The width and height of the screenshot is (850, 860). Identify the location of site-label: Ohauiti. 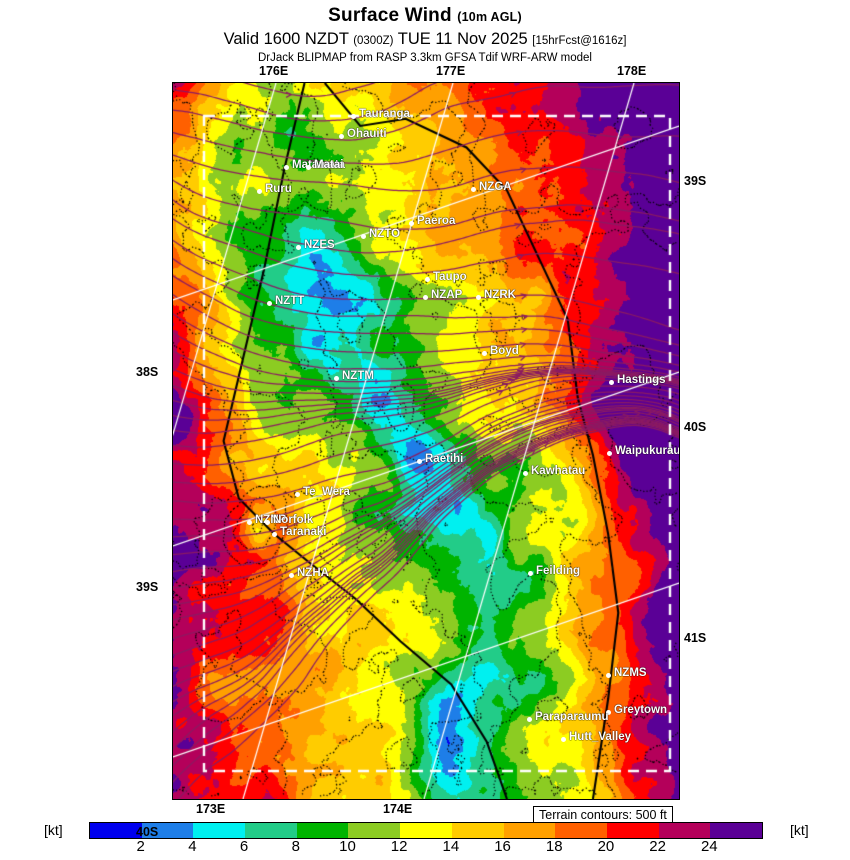
(367, 134).